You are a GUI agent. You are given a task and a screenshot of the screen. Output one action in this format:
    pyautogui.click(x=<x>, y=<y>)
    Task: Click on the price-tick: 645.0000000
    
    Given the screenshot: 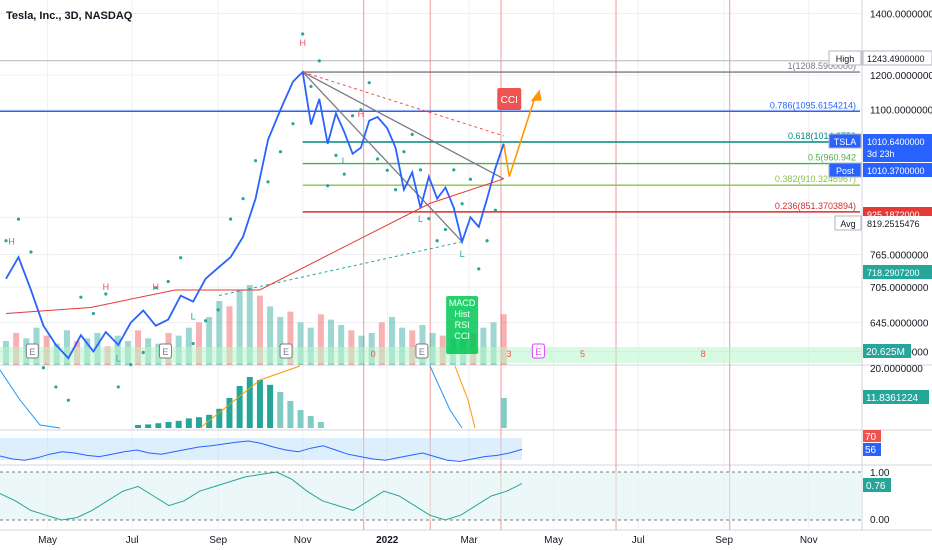 What is the action you would take?
    pyautogui.click(x=899, y=324)
    